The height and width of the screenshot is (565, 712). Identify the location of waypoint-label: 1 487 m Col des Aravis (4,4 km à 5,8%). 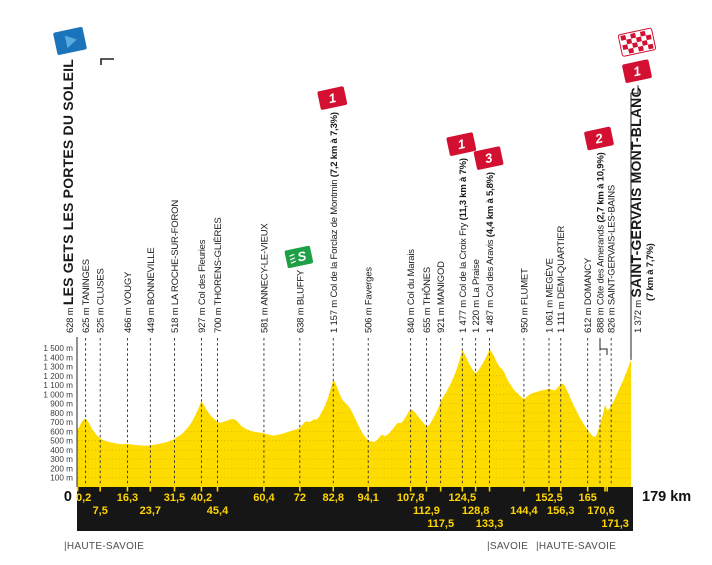
(490, 252).